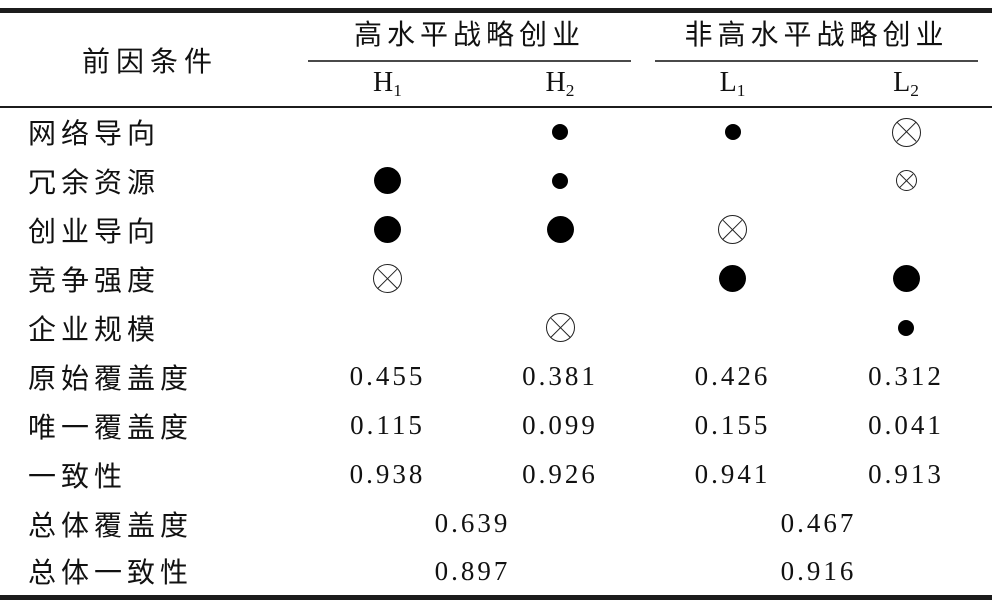 This screenshot has height=608, width=992. What do you see at coordinates (496, 425) in the screenshot?
I see `table-row: 唯一覆盖度 0.115 0.099 0.155 0.041` at bounding box center [496, 425].